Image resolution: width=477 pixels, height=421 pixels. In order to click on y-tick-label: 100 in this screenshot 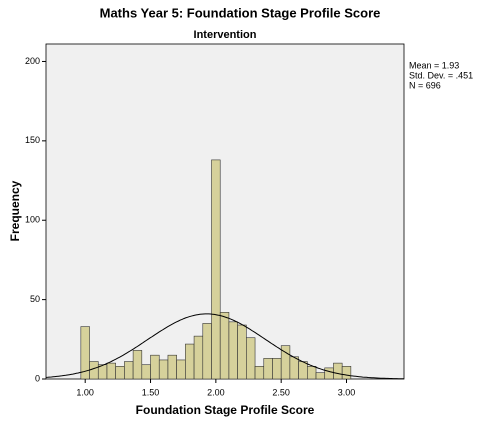, I will do `click(32, 220)`.